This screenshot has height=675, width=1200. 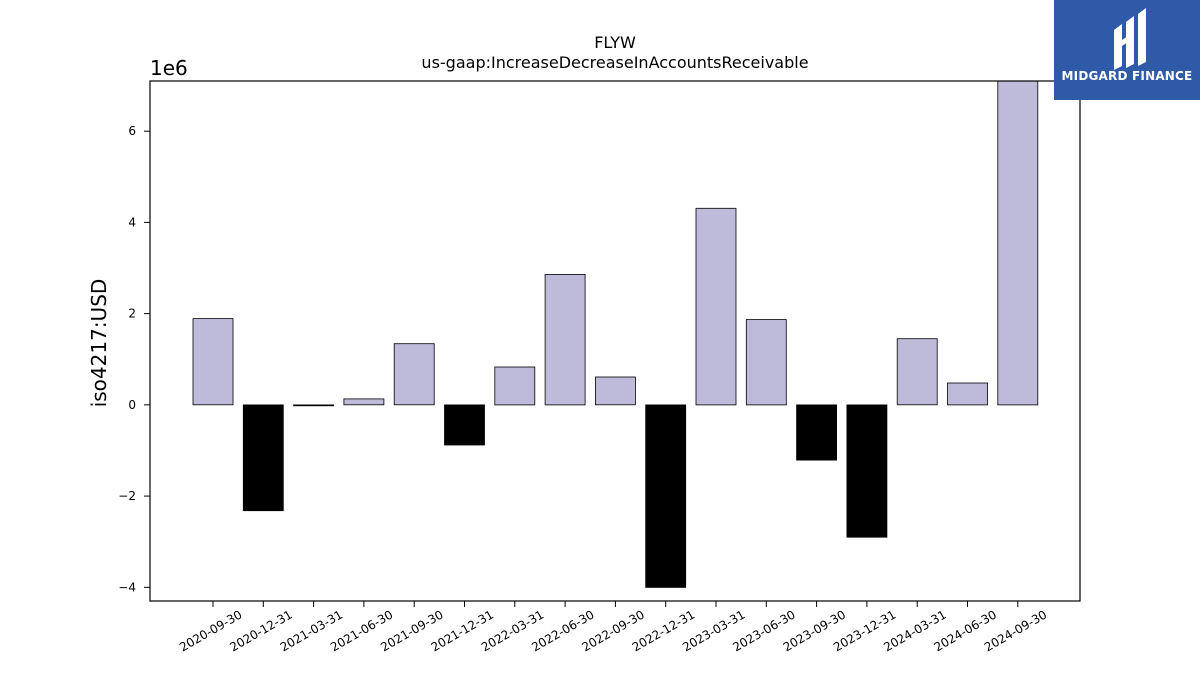 I want to click on y-tick-label: 0, so click(x=132, y=405).